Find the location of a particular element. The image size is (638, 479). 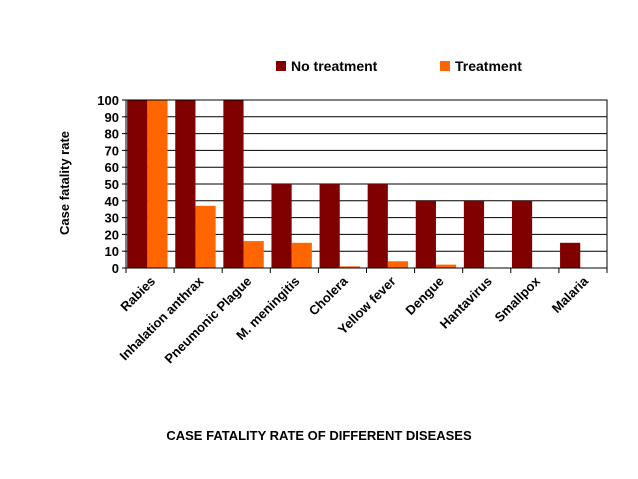

y-tick-label: 40 is located at coordinates (112, 201).